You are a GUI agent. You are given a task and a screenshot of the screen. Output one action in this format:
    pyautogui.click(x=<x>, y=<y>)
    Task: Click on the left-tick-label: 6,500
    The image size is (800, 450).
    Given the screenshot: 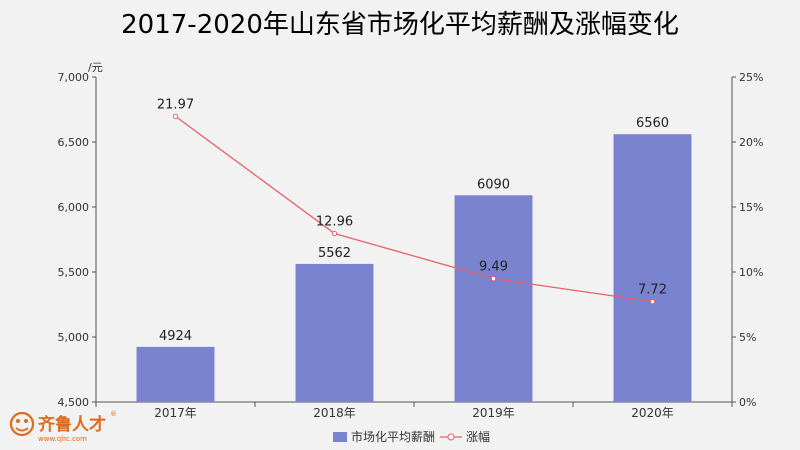 What is the action you would take?
    pyautogui.click(x=74, y=142)
    